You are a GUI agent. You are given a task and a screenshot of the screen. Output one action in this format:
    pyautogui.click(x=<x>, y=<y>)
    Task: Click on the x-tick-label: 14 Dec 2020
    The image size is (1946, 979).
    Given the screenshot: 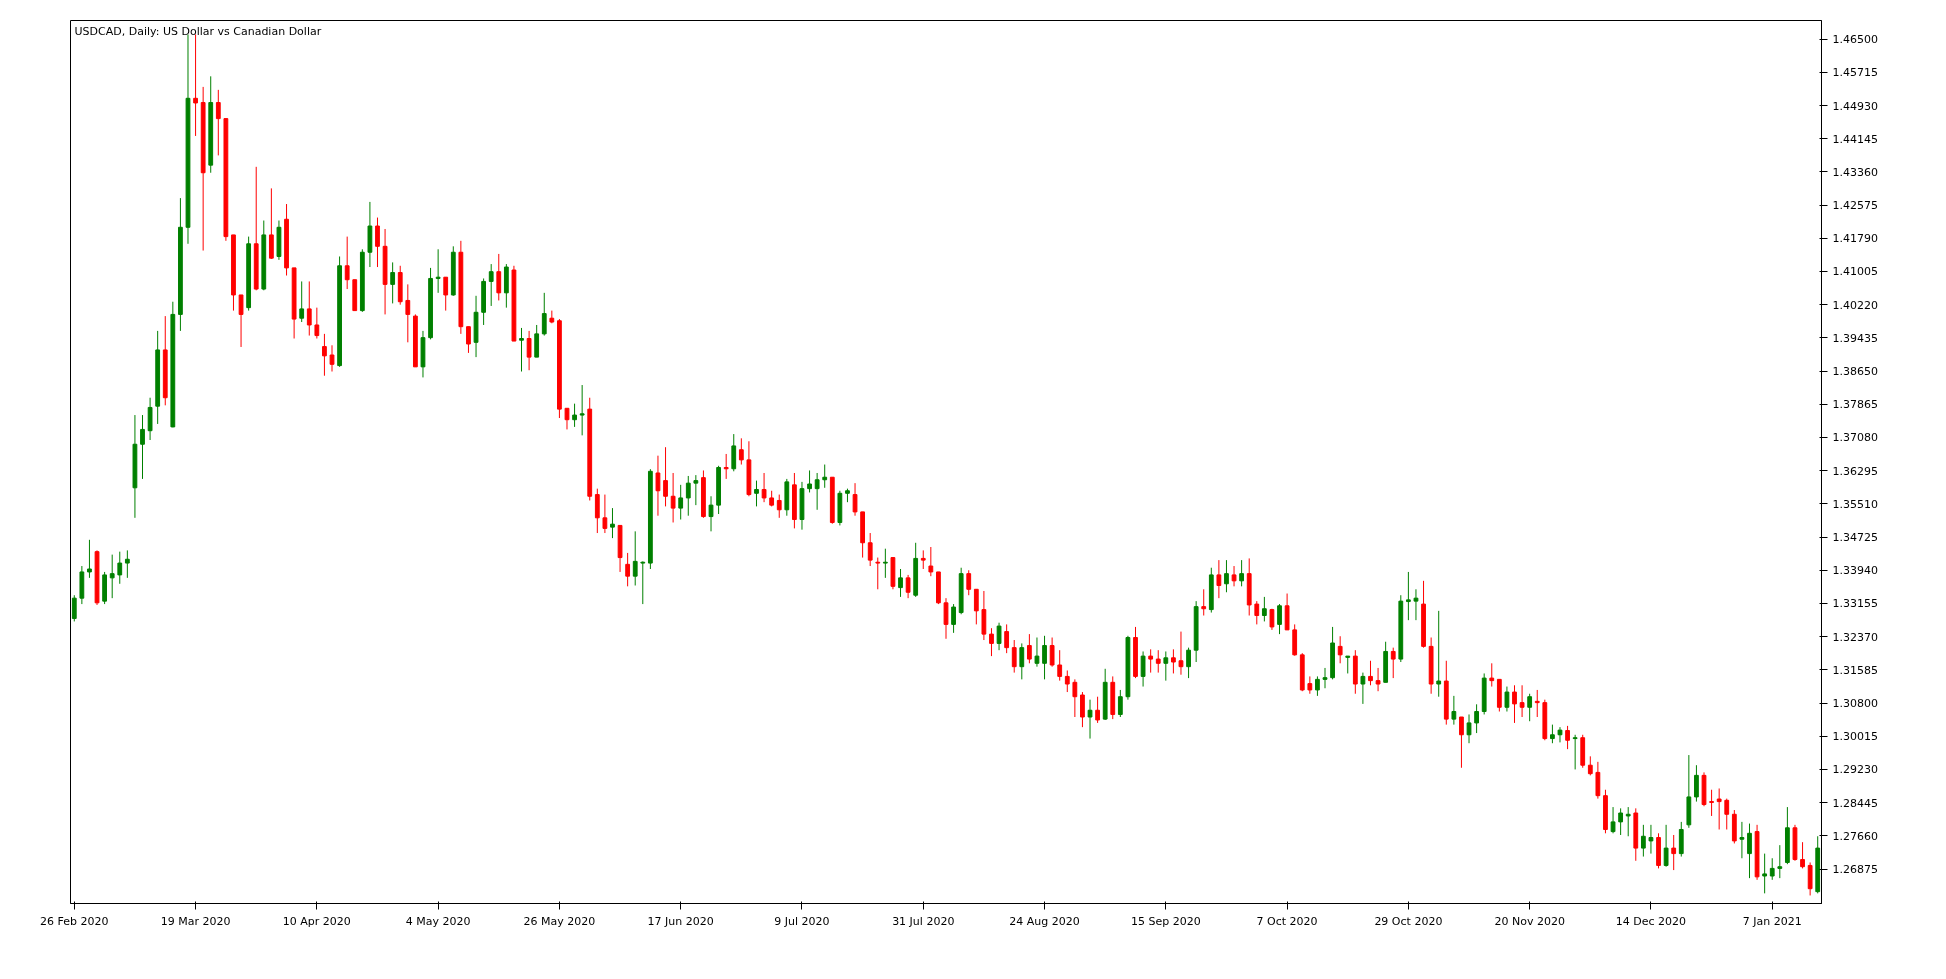 What is the action you would take?
    pyautogui.click(x=1651, y=921)
    